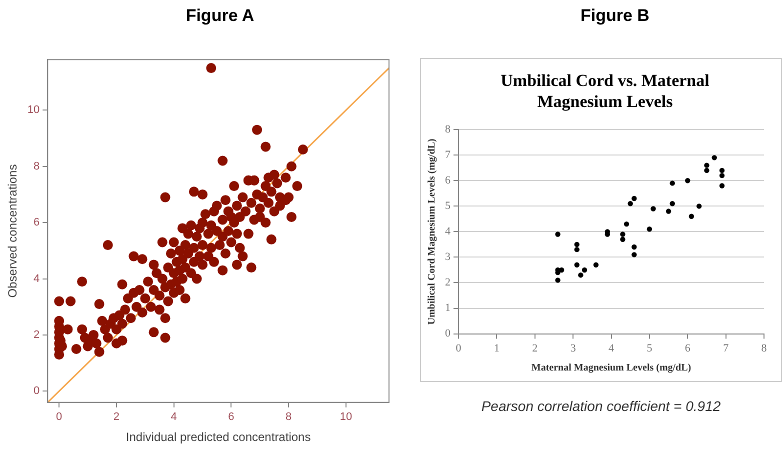 The image size is (782, 449). Describe the element at coordinates (497, 348) in the screenshot. I see `x-tick-label: 1` at that location.